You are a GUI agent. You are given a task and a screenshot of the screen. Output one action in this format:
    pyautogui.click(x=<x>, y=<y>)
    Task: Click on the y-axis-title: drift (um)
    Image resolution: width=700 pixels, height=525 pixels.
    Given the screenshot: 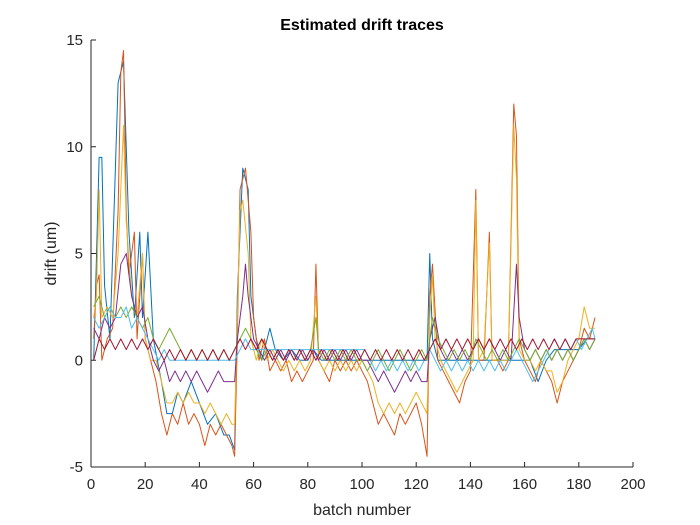 What is the action you would take?
    pyautogui.click(x=51, y=254)
    